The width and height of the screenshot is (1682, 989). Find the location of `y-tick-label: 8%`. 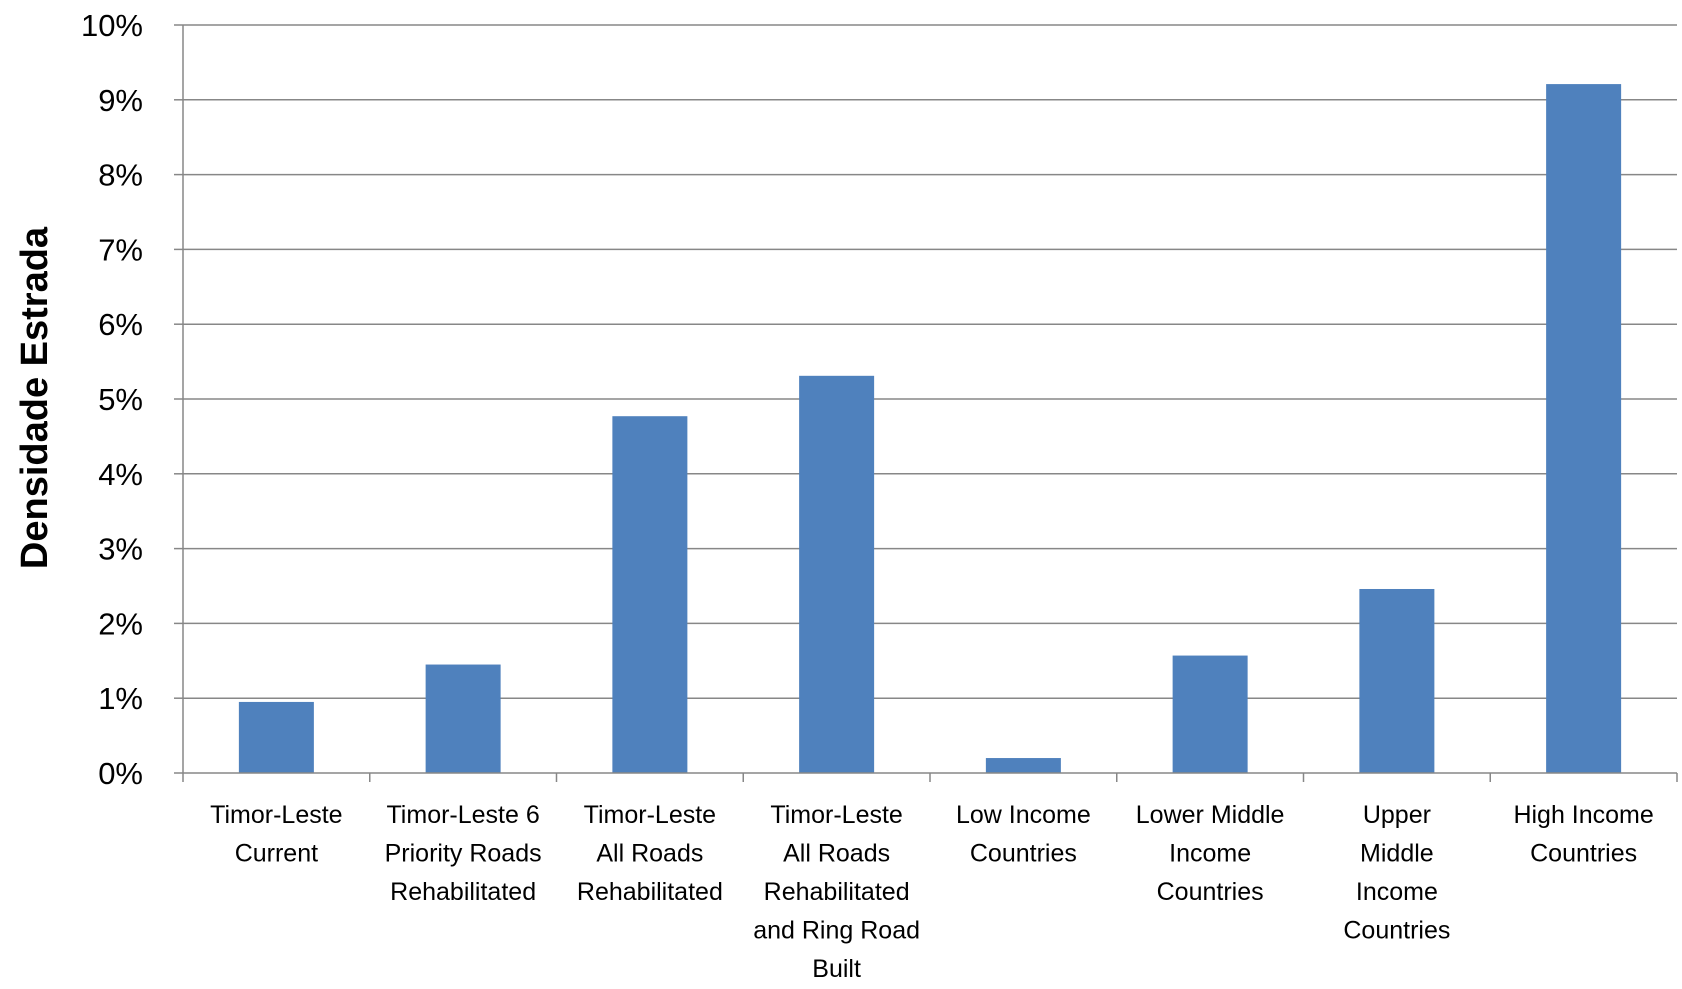

y-tick-label: 8% is located at coordinates (120, 175).